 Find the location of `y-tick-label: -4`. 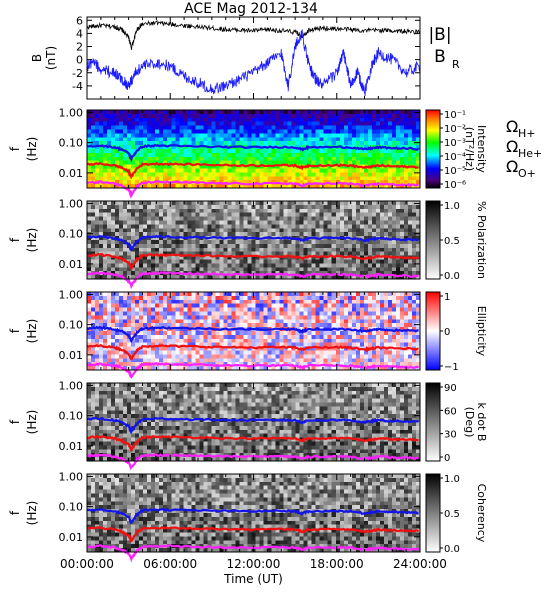

y-tick-label: -4 is located at coordinates (77, 86).